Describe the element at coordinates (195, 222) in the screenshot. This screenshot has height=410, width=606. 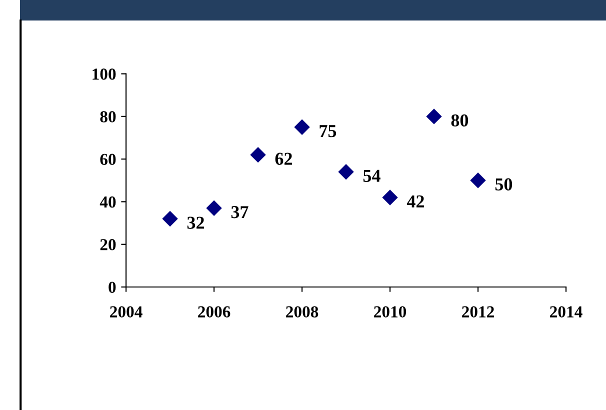
I see `data-label: 32` at that location.